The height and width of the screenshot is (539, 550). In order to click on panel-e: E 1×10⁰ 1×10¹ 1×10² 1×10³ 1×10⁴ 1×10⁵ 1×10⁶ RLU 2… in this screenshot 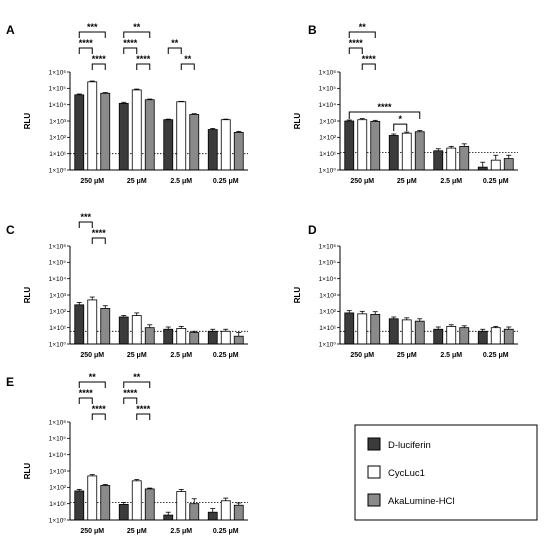, I will do `click(127, 453)`.